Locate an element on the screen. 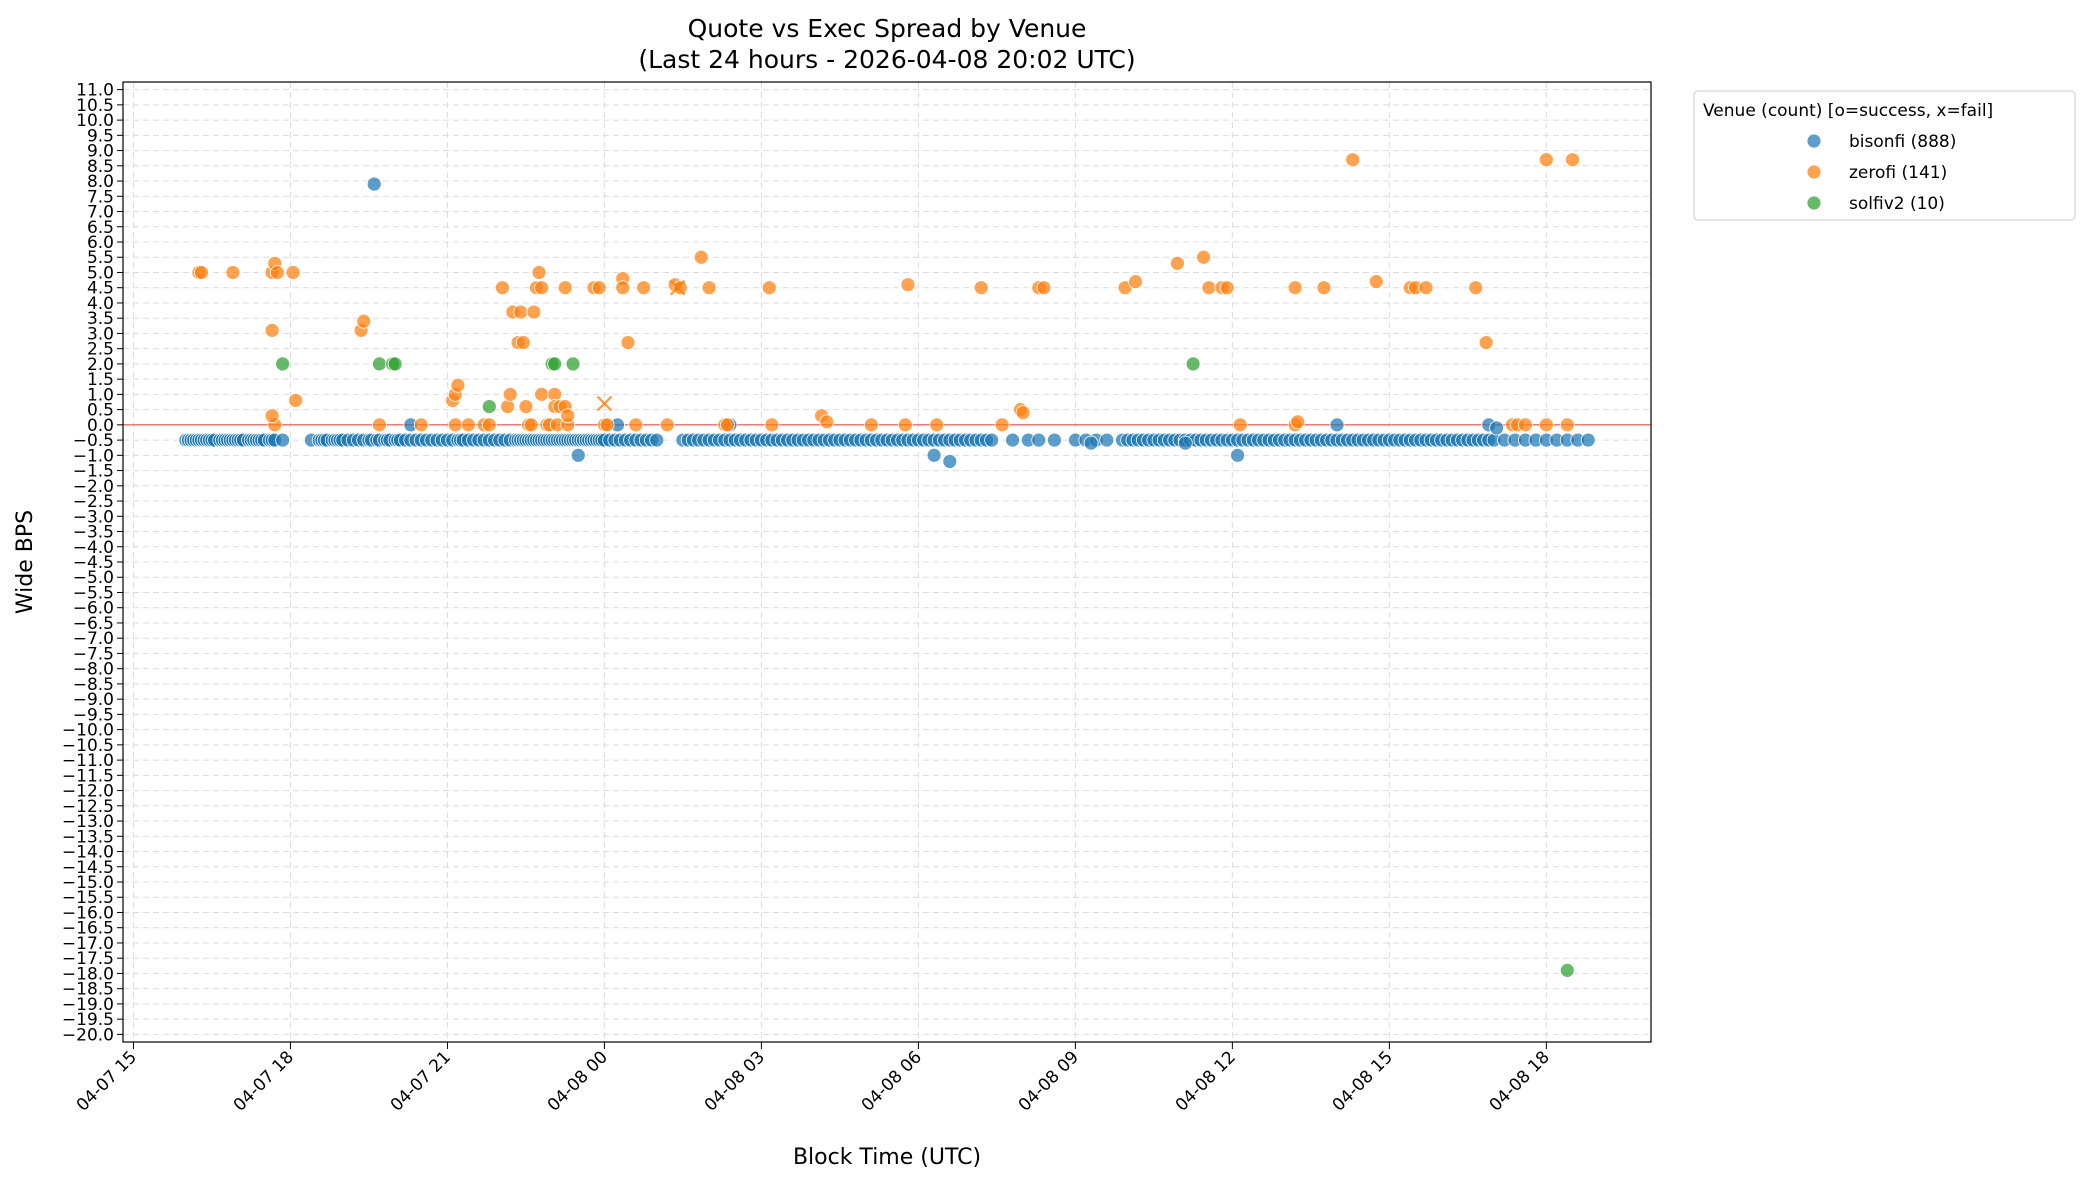 This screenshot has height=1180, width=2081. y-tick-label: 7.0 is located at coordinates (100, 213).